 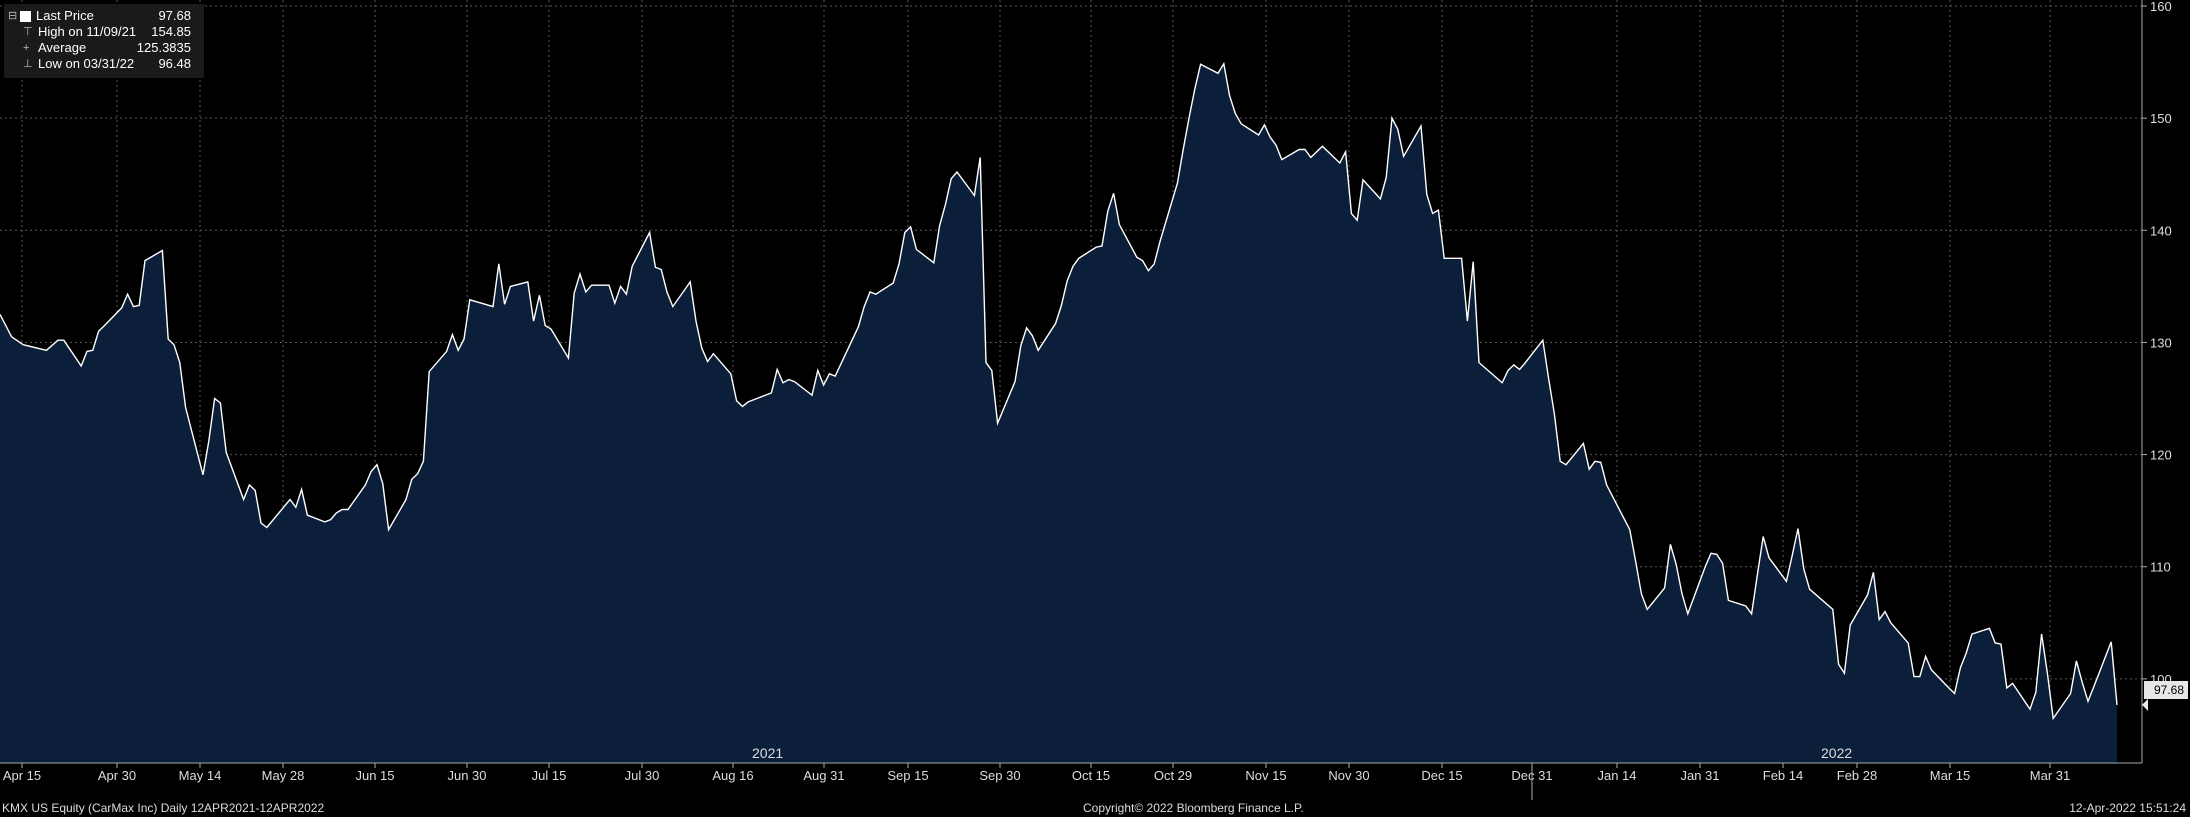 What do you see at coordinates (200, 775) in the screenshot?
I see `x-tick-label: May 14` at bounding box center [200, 775].